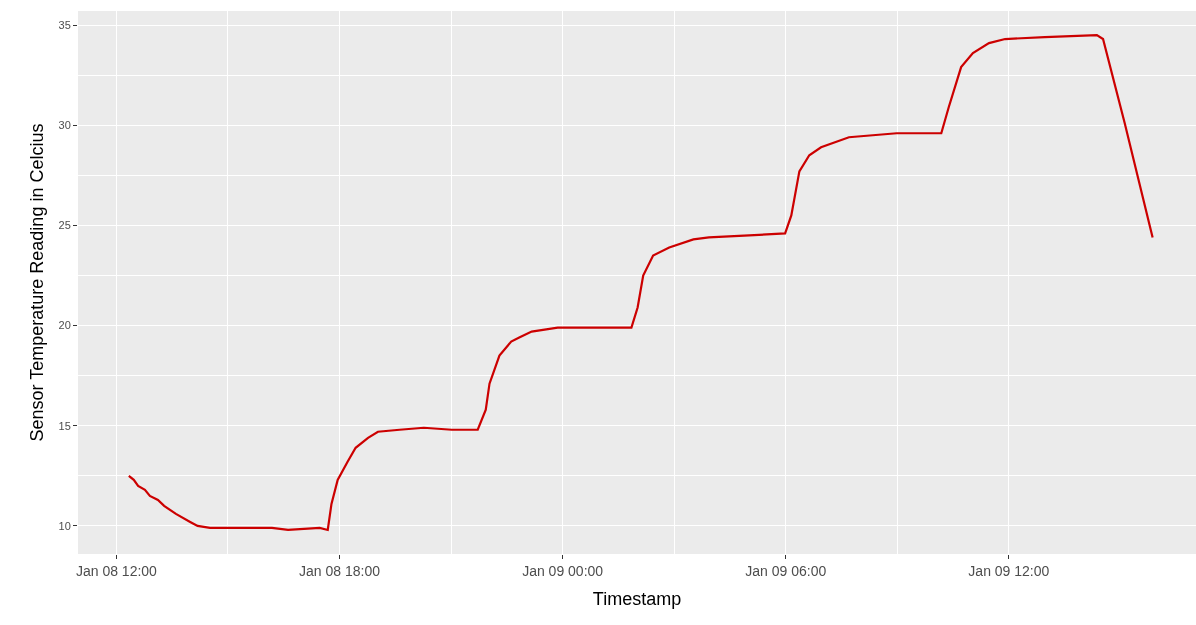 The image size is (1196, 625). What do you see at coordinates (64, 125) in the screenshot?
I see `y-tick-label: 30` at bounding box center [64, 125].